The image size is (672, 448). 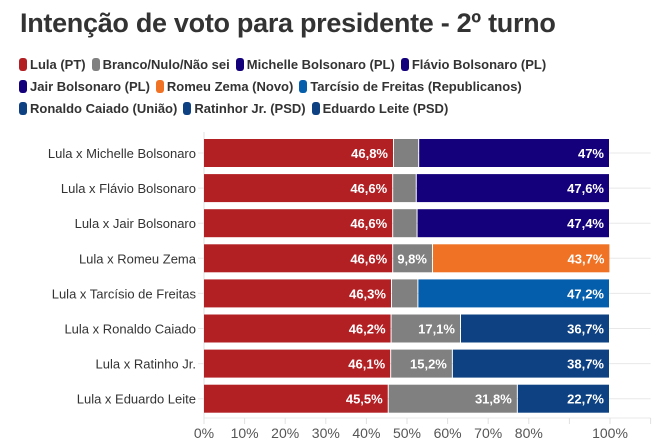 I want to click on legend-item: Lula (PT), so click(x=52, y=65).